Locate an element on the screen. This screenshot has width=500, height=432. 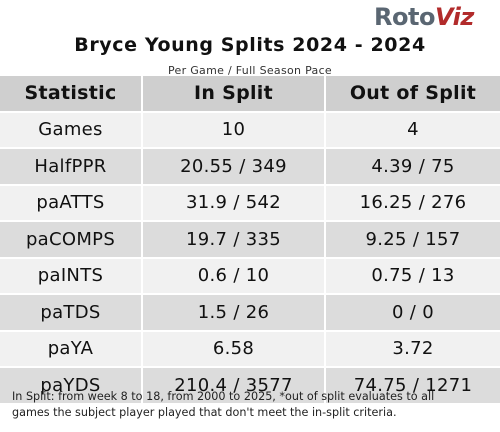
stat-name: Games is located at coordinates (71, 130).